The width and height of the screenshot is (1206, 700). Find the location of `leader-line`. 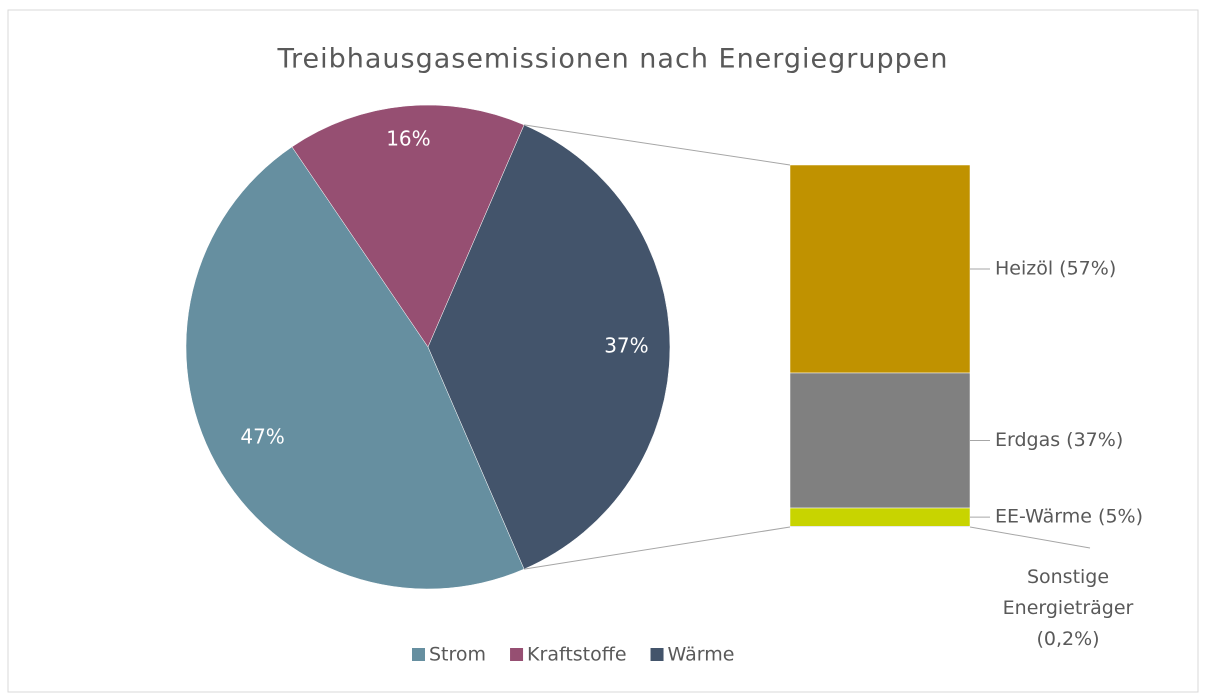

leader-line is located at coordinates (1030, 537).